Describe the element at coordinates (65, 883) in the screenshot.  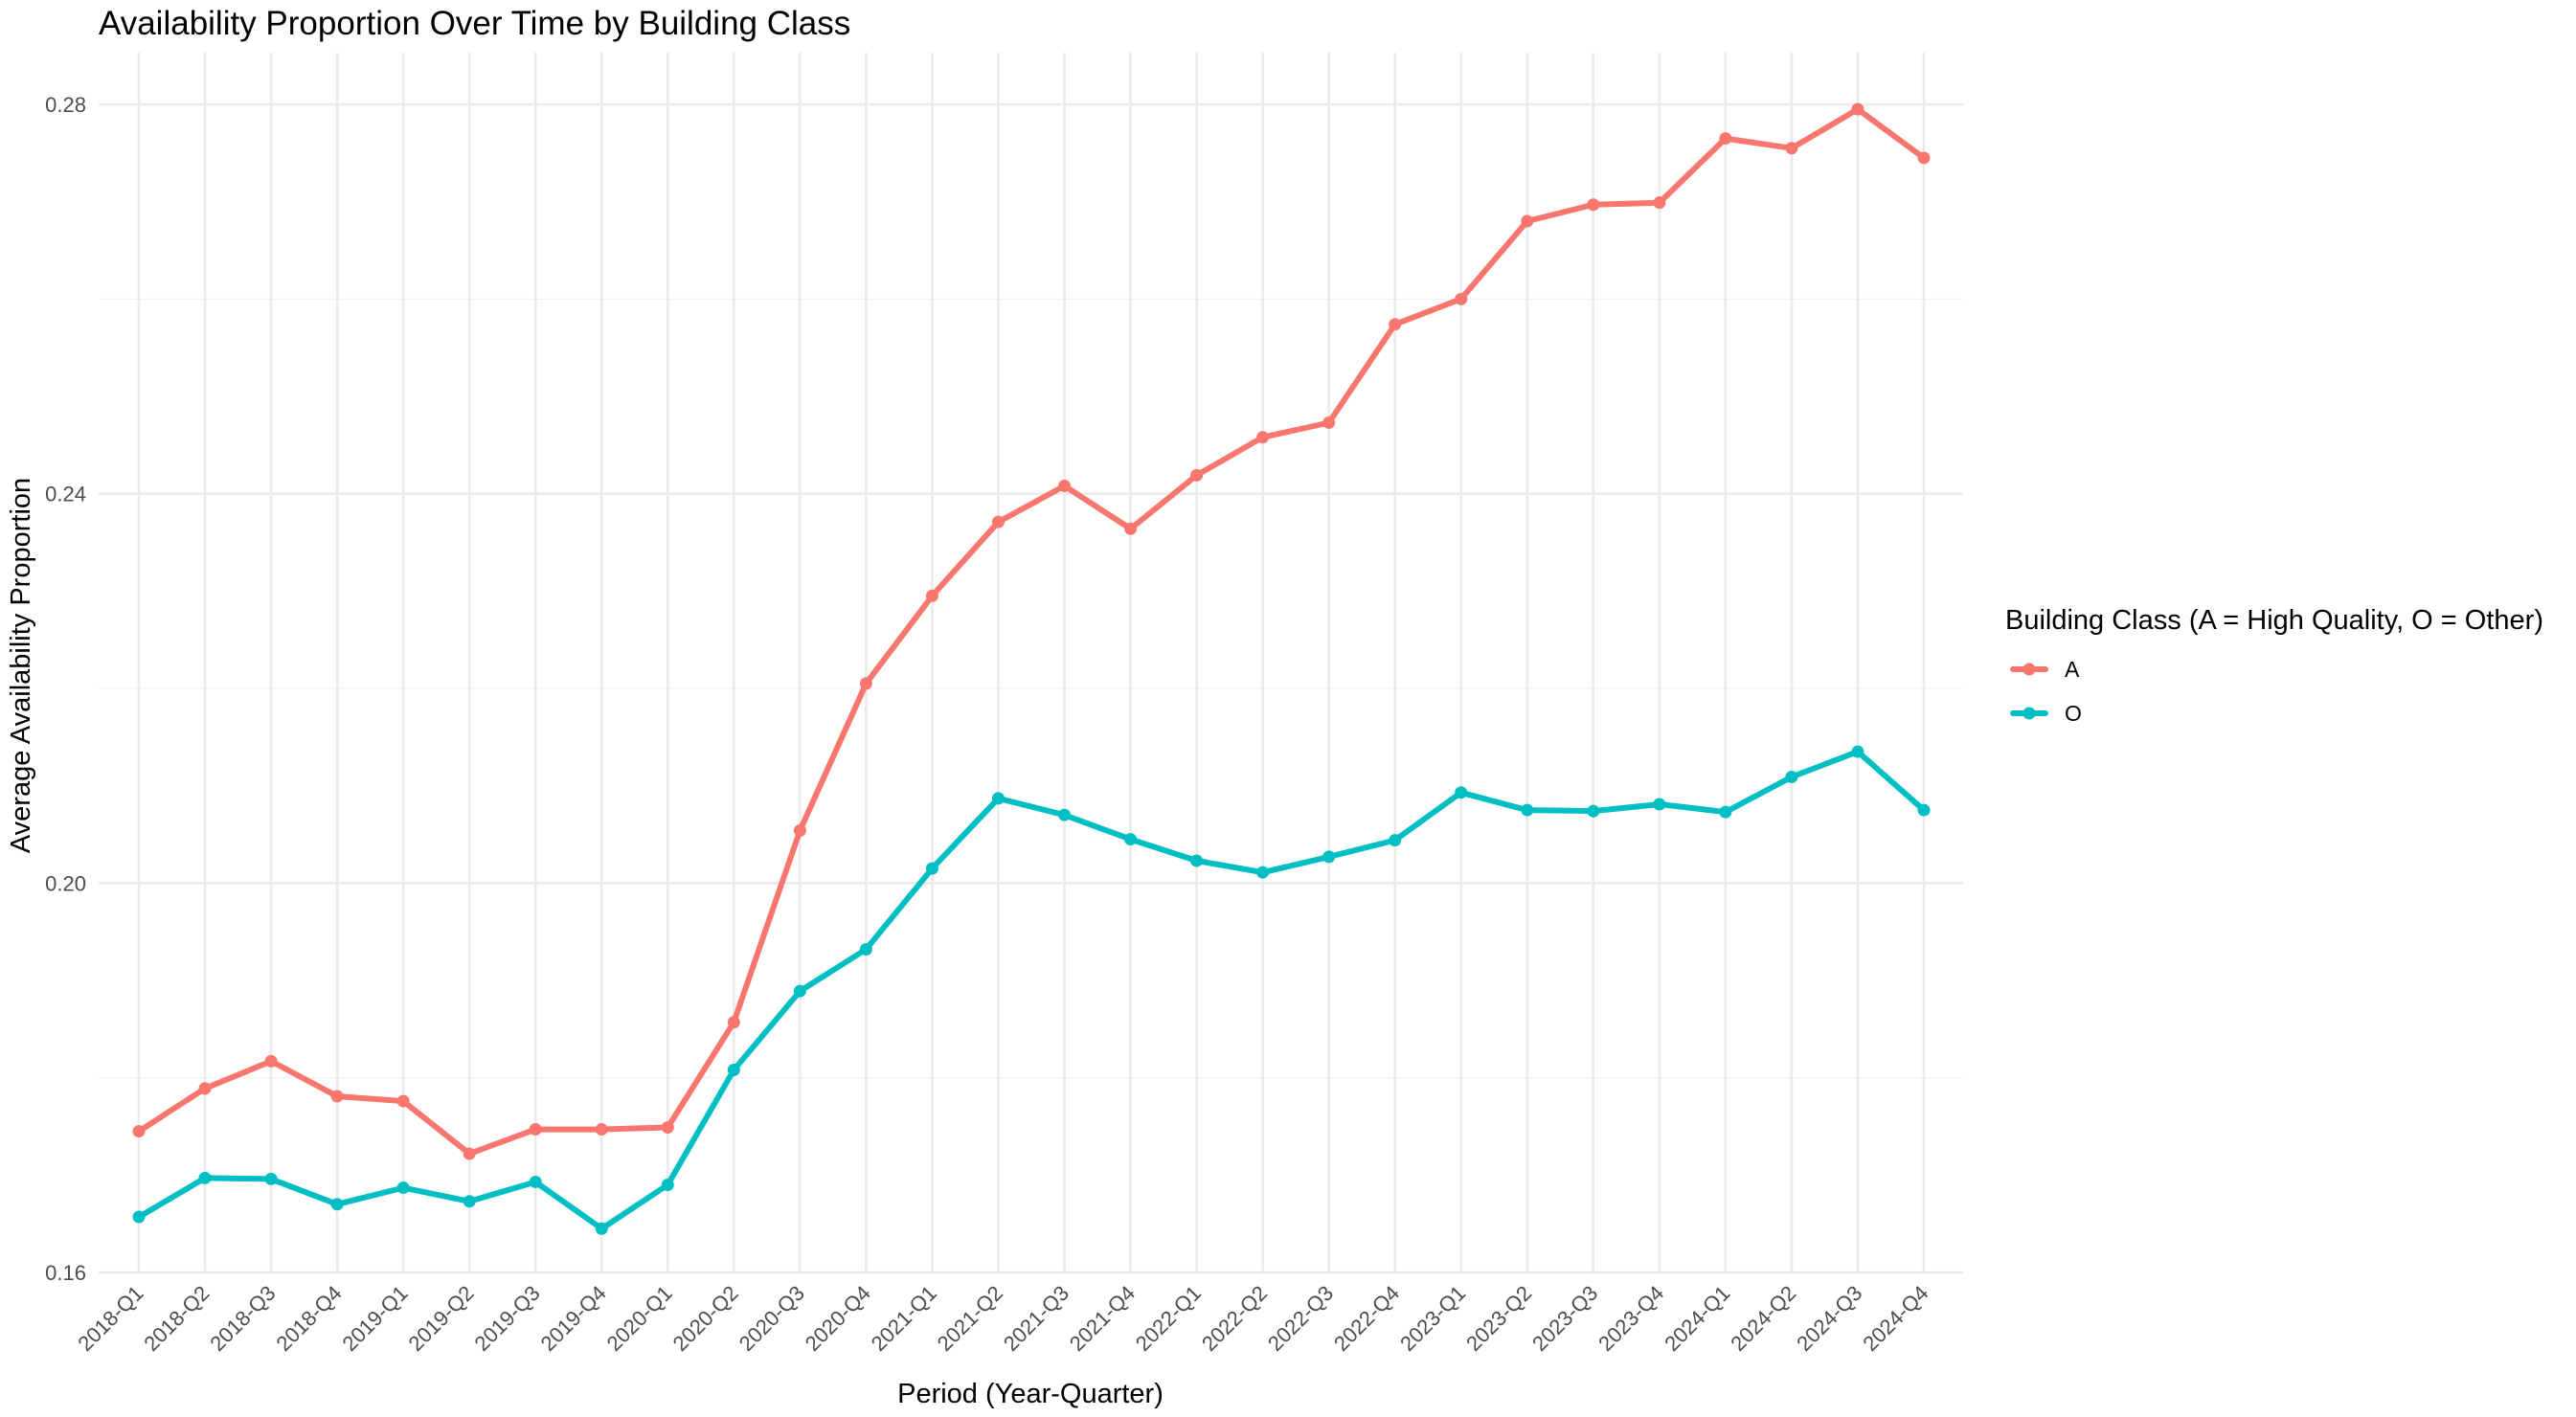
I see `y-tick-label: 0.20` at that location.